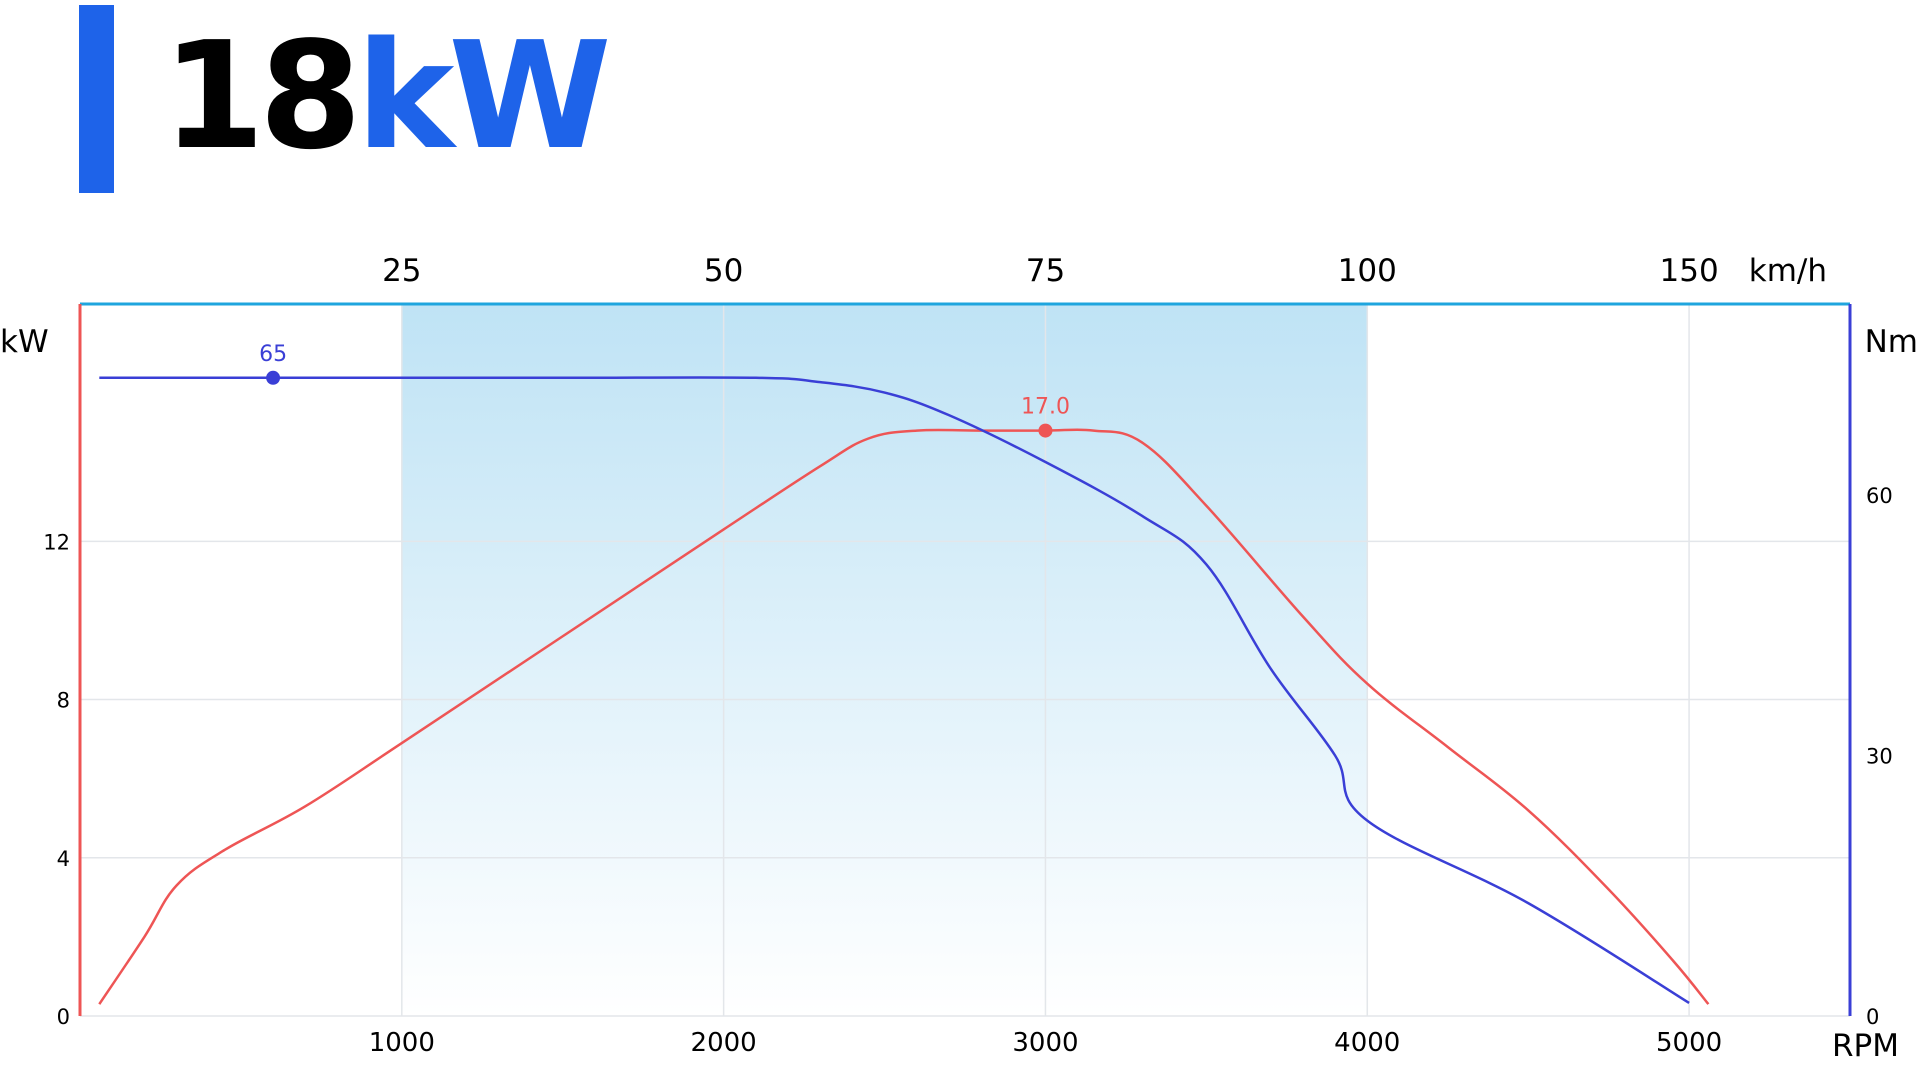 The height and width of the screenshot is (1071, 1920). What do you see at coordinates (401, 271) in the screenshot?
I see `speed-tick-label: 25` at bounding box center [401, 271].